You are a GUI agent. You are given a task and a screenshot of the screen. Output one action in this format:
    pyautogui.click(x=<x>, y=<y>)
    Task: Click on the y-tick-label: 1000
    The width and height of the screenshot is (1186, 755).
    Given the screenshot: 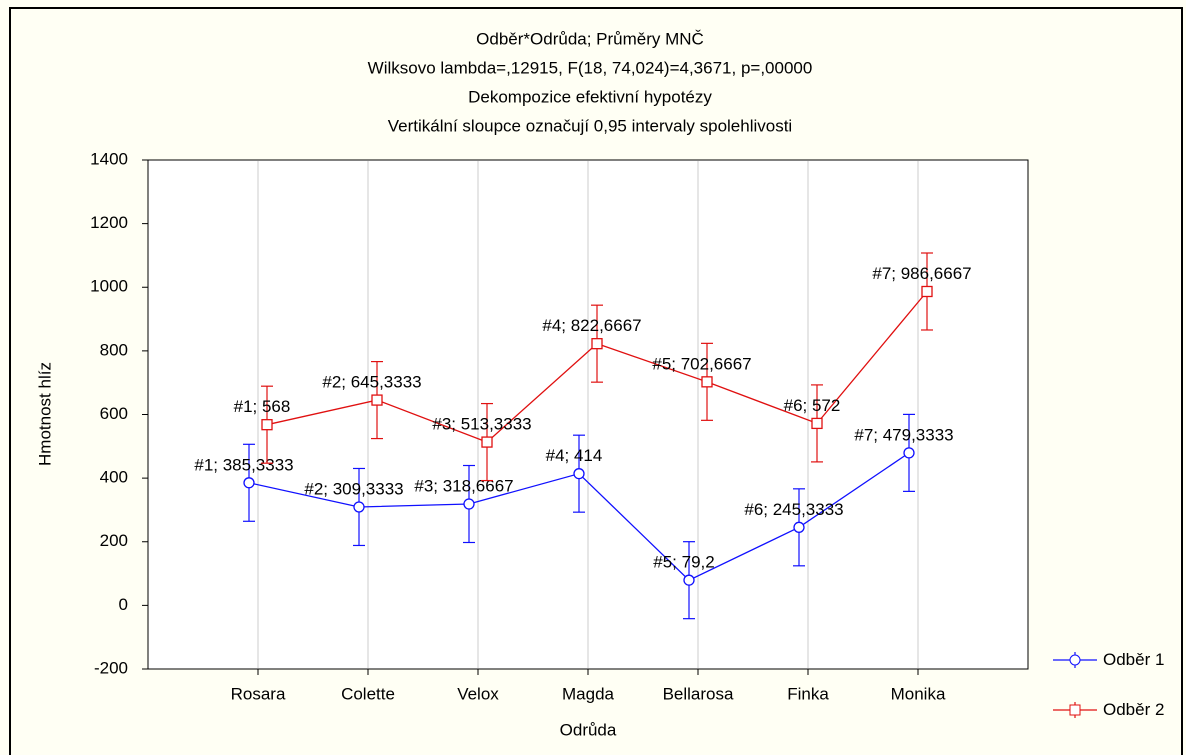 What is the action you would take?
    pyautogui.click(x=109, y=286)
    